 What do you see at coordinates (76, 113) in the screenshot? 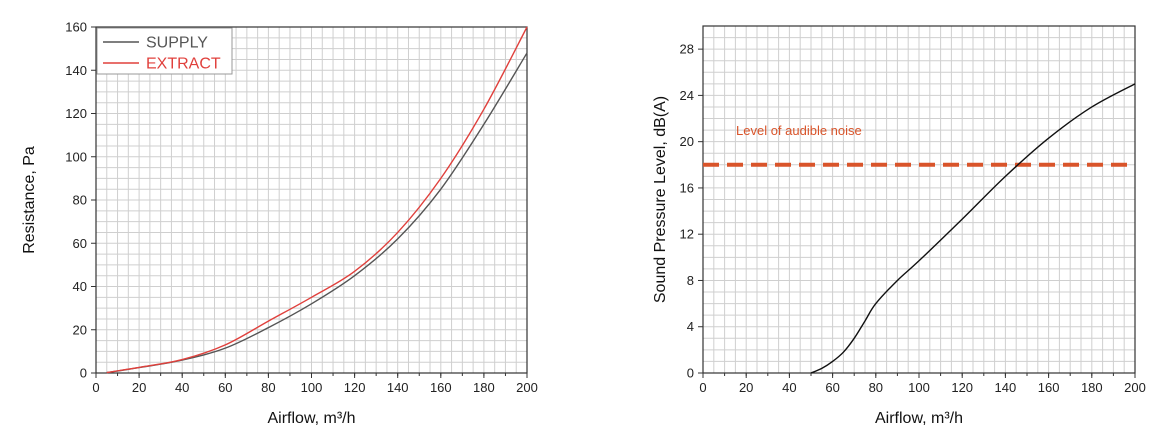
I see `y-tick-label: 120` at bounding box center [76, 113].